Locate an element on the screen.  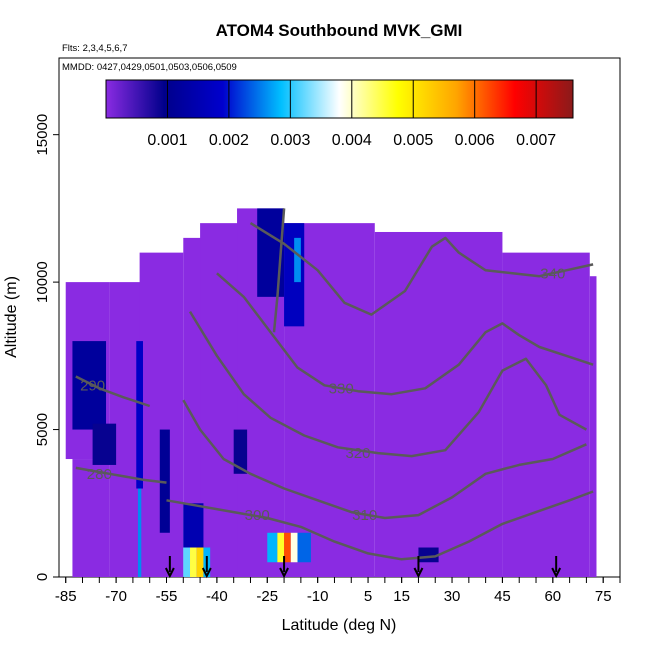
x-tick-label: -70 is located at coordinates (116, 596).